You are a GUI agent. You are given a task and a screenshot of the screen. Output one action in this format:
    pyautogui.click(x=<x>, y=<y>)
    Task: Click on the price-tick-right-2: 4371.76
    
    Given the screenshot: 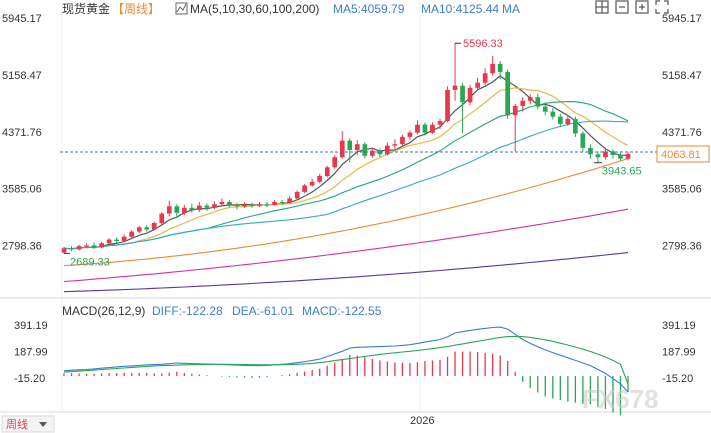 What is the action you would take?
    pyautogui.click(x=682, y=133)
    